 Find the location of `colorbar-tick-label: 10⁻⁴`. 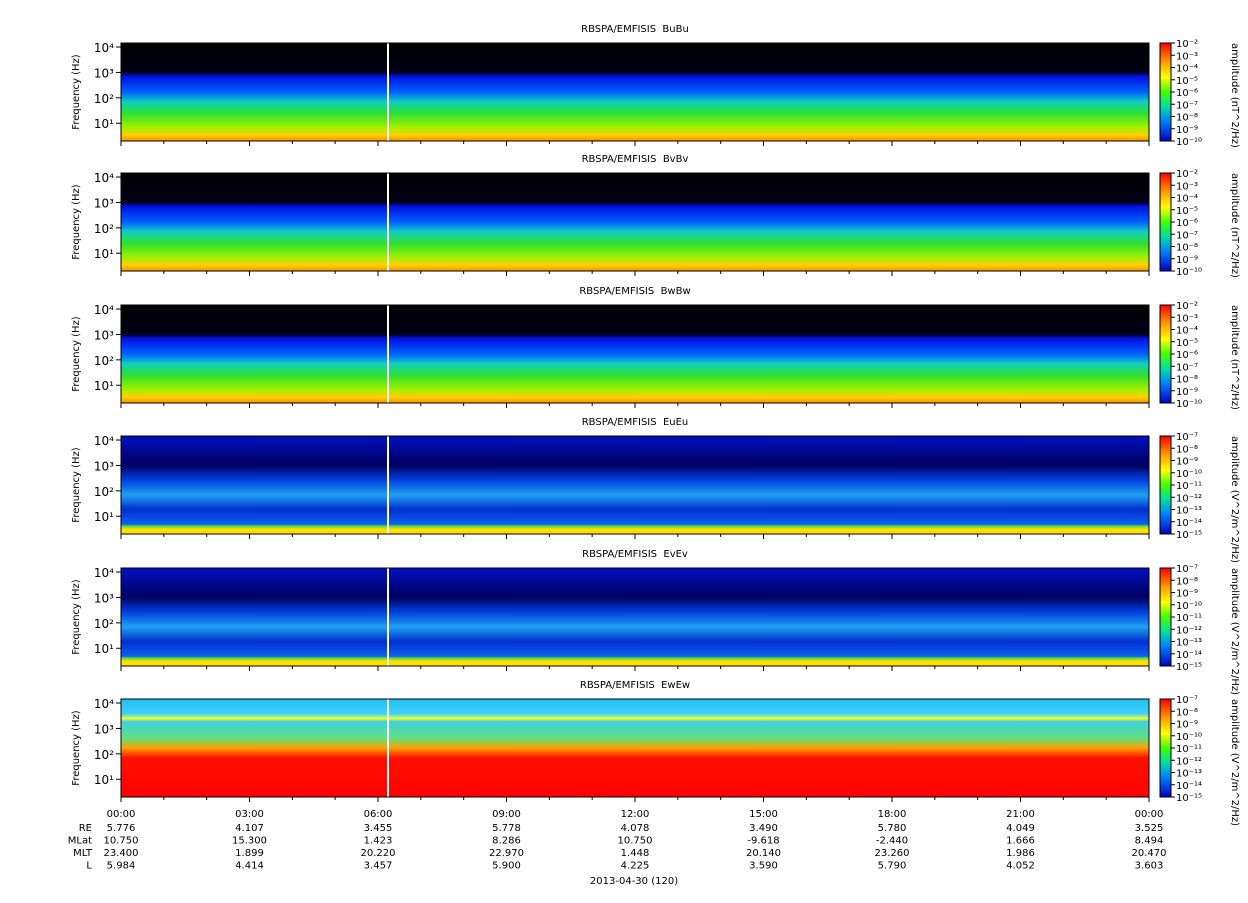

colorbar-tick-label: 10⁻⁴ is located at coordinates (1187, 69).